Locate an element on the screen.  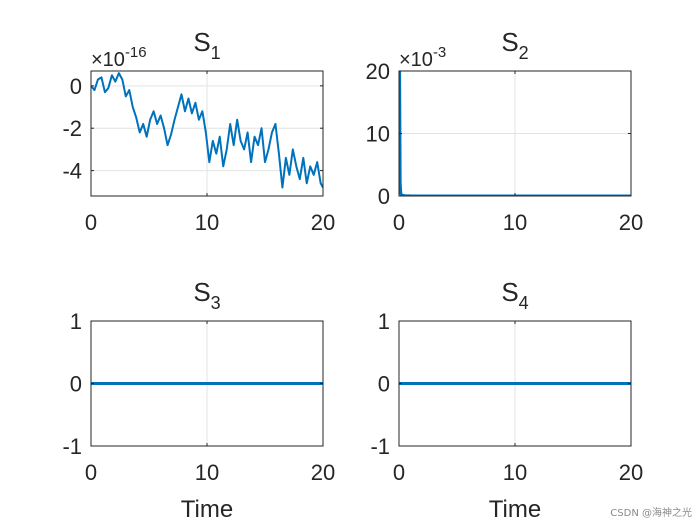
subplot-title: S1 is located at coordinates (206, 45).